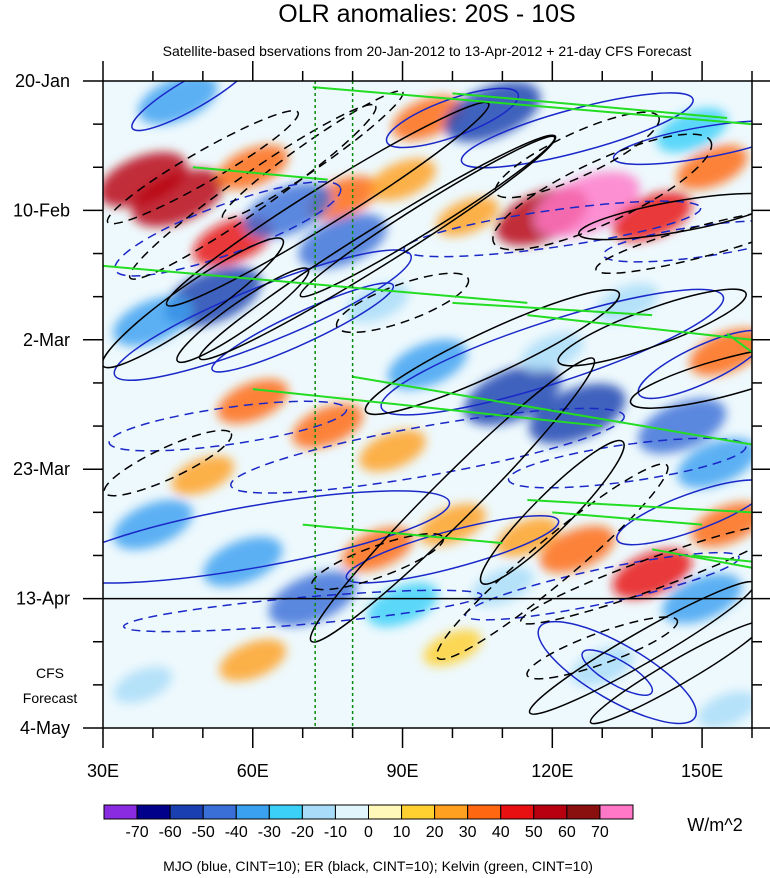 The image size is (770, 878). Describe the element at coordinates (203, 832) in the screenshot. I see `colorbar-tick-label: -50` at that location.